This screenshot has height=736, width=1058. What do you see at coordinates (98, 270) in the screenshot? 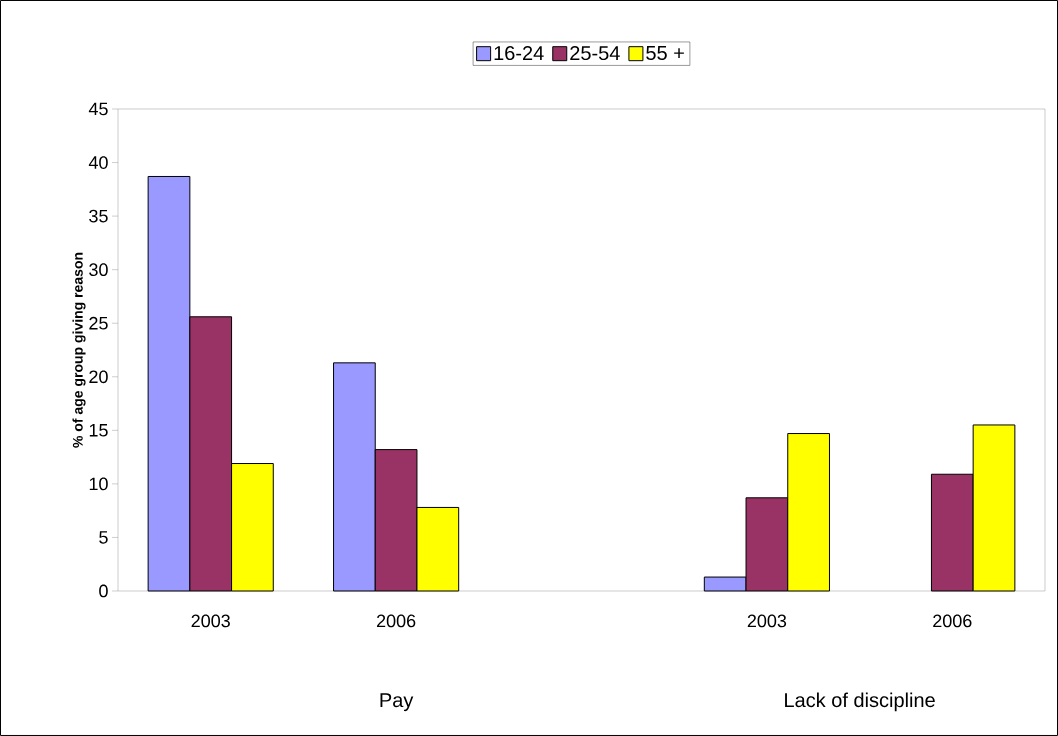
I see `y-tick-label: 30` at bounding box center [98, 270].